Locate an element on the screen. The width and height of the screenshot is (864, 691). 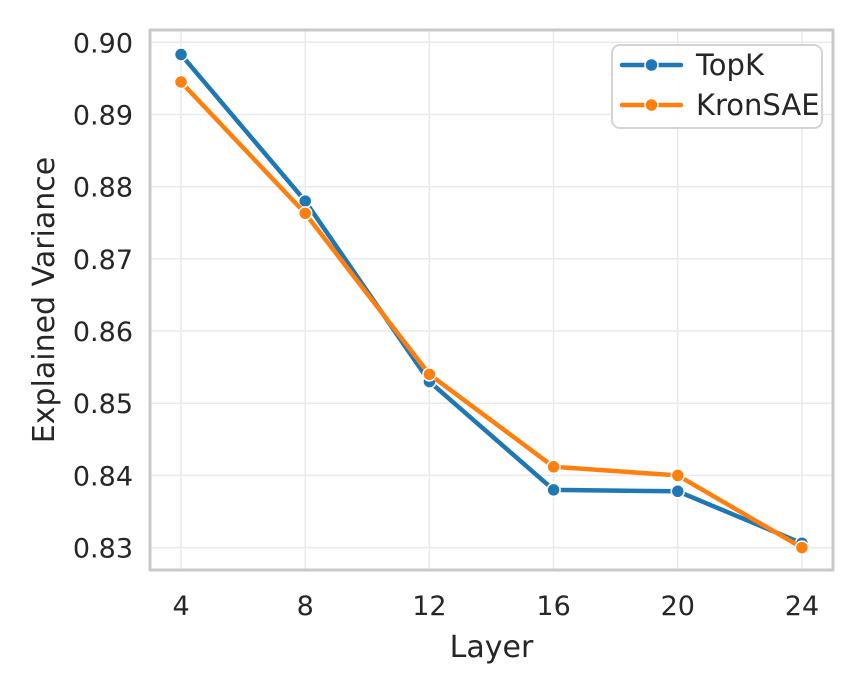
legend-label: KronSAE is located at coordinates (758, 105).